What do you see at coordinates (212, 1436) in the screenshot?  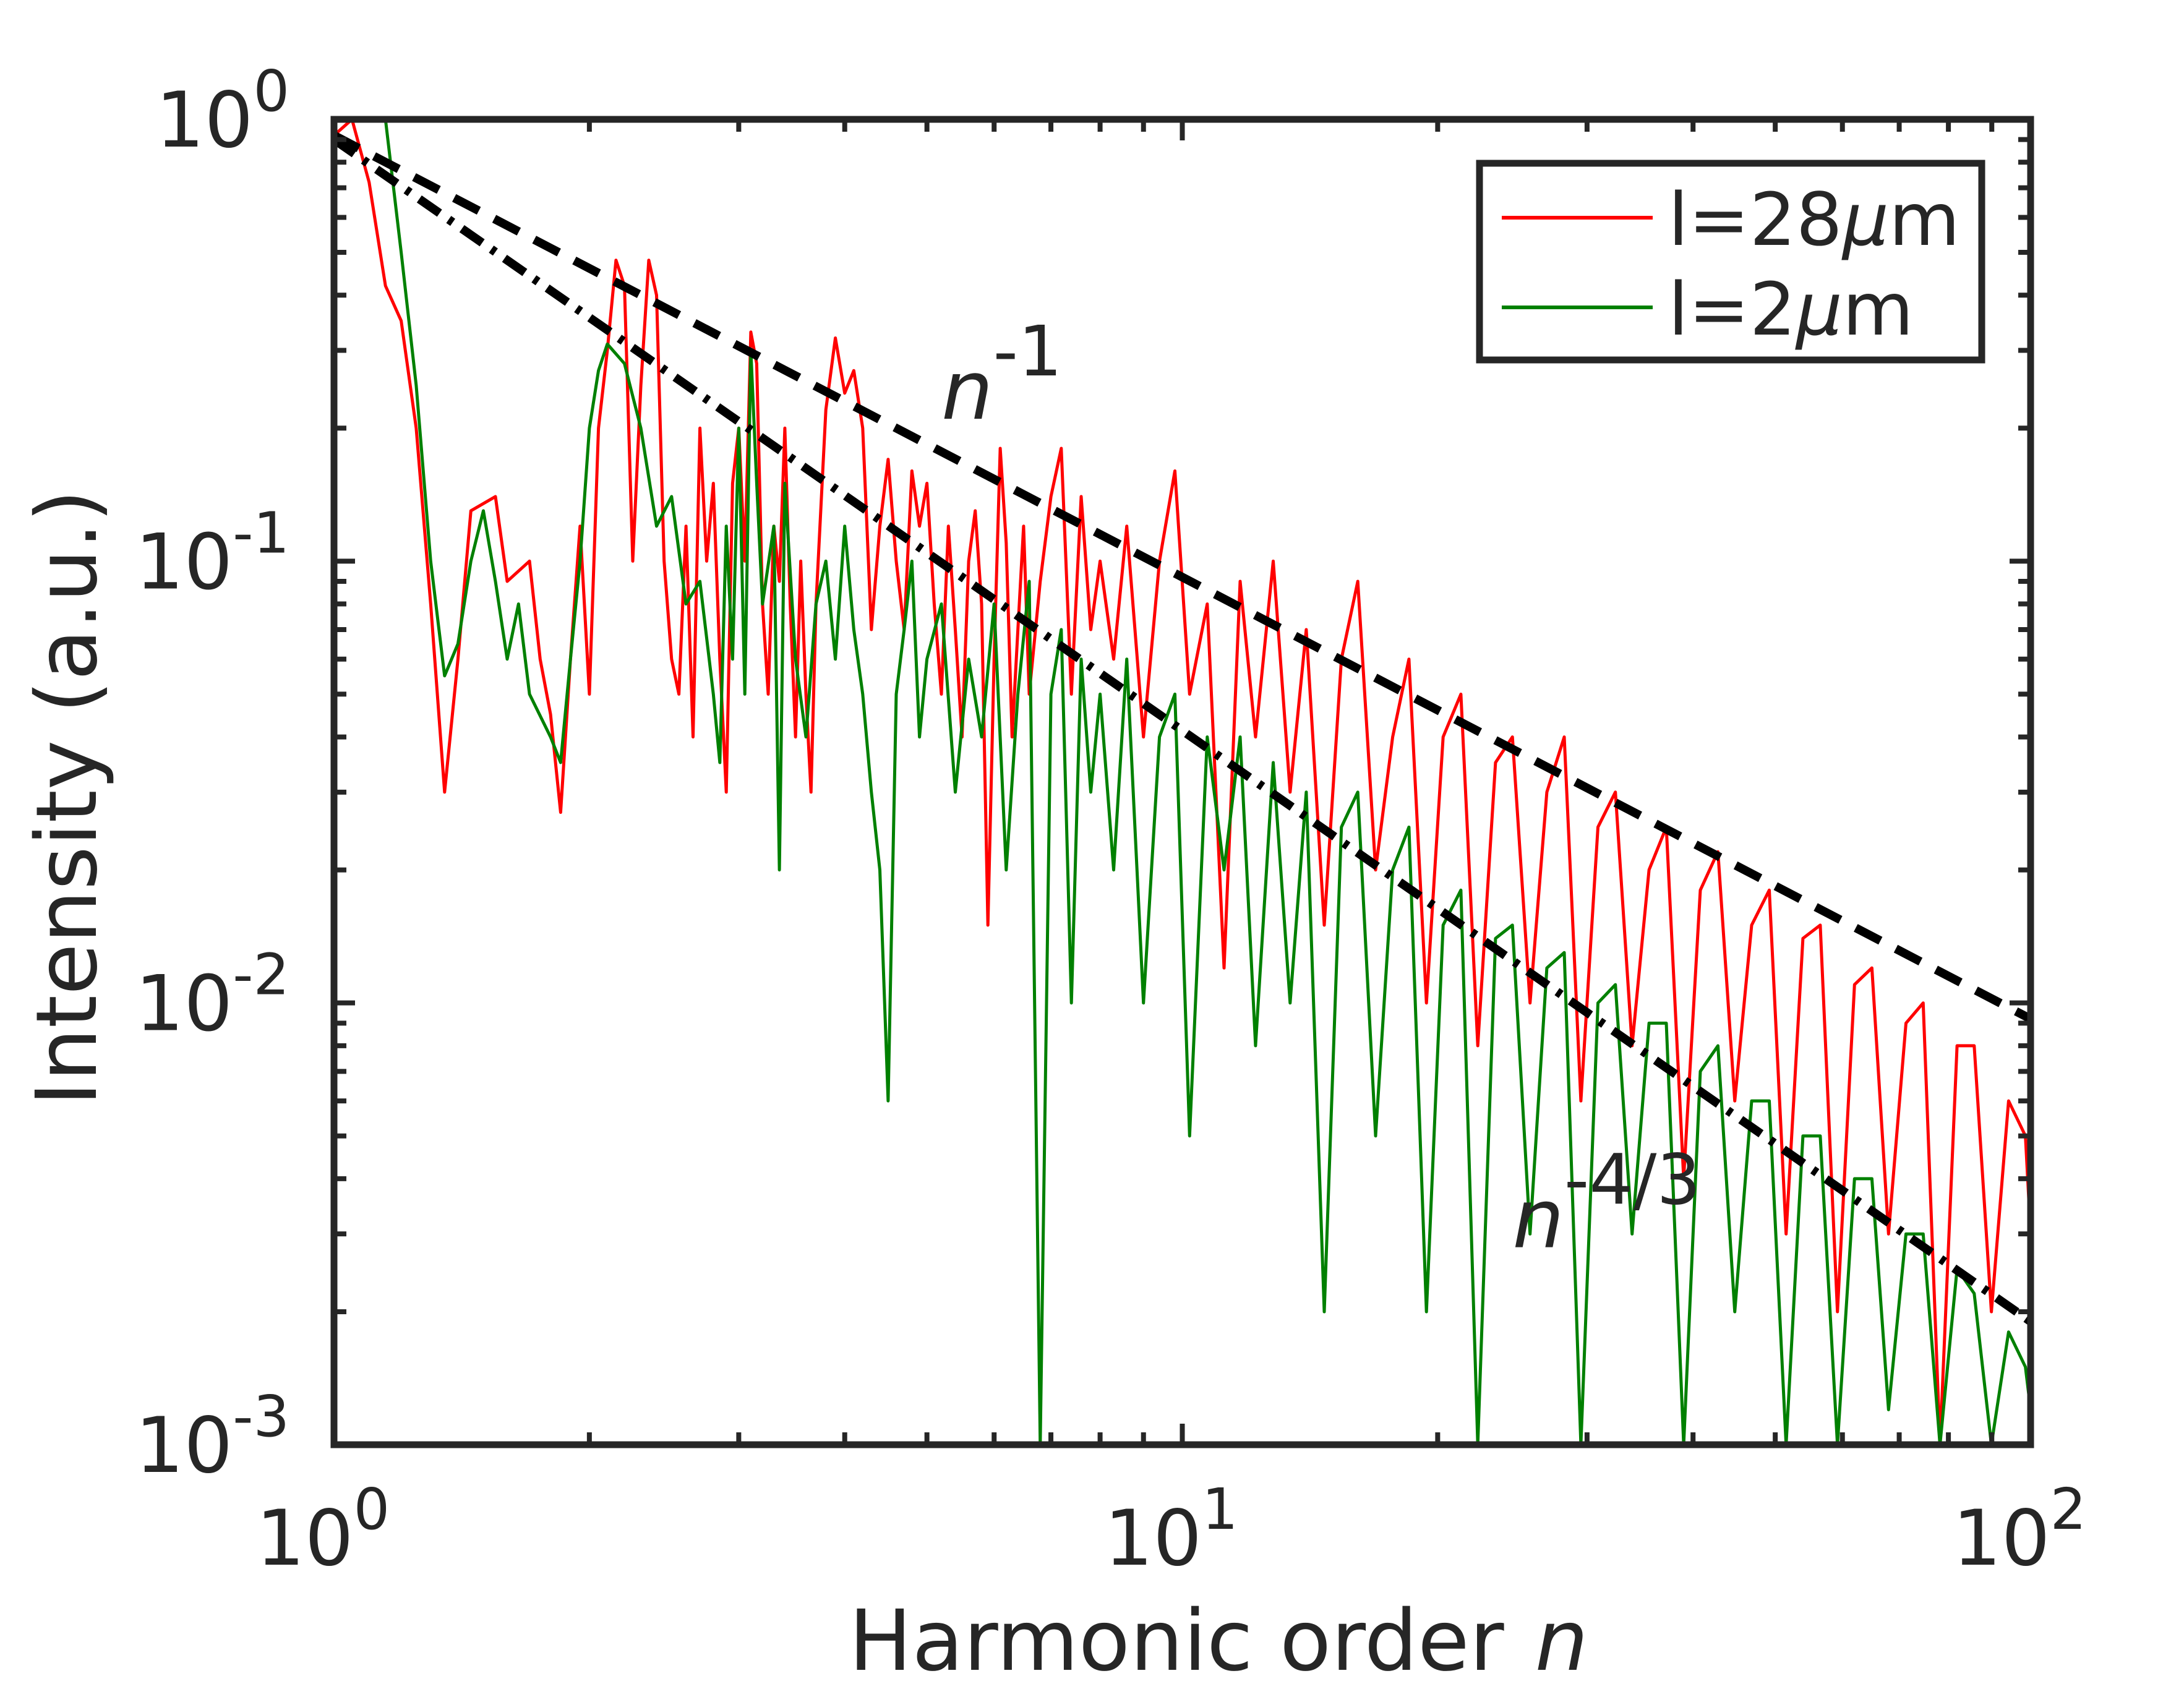 I see `y-tick-label: 10⁻³` at bounding box center [212, 1436].